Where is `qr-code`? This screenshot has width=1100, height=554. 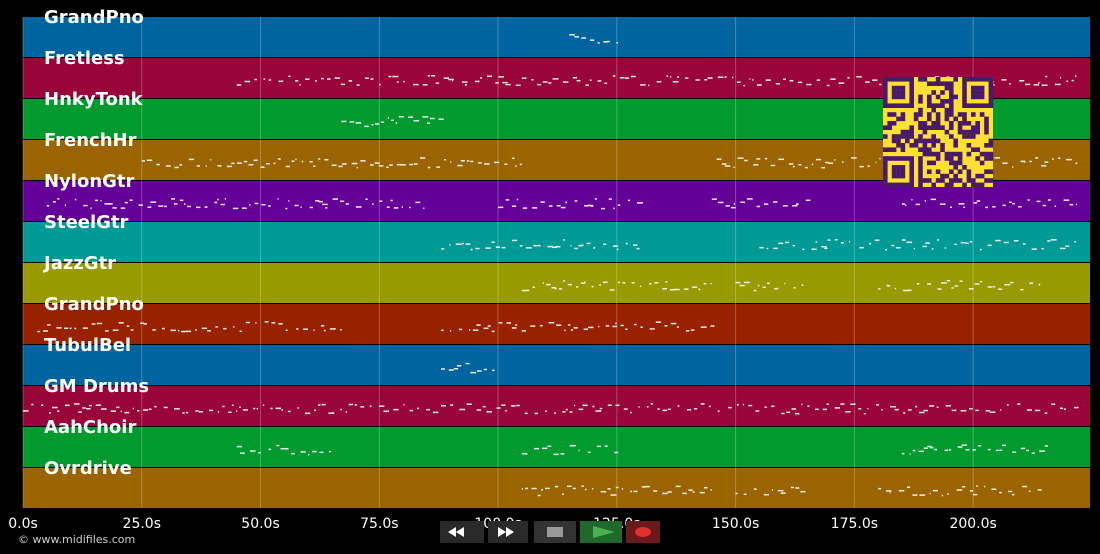 qr-code is located at coordinates (938, 132).